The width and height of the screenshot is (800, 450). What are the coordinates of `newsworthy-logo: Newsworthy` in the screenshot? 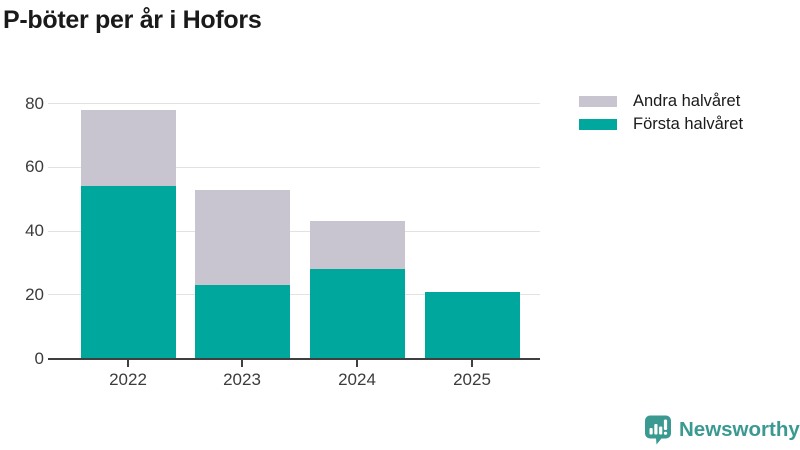 It's located at (722, 430).